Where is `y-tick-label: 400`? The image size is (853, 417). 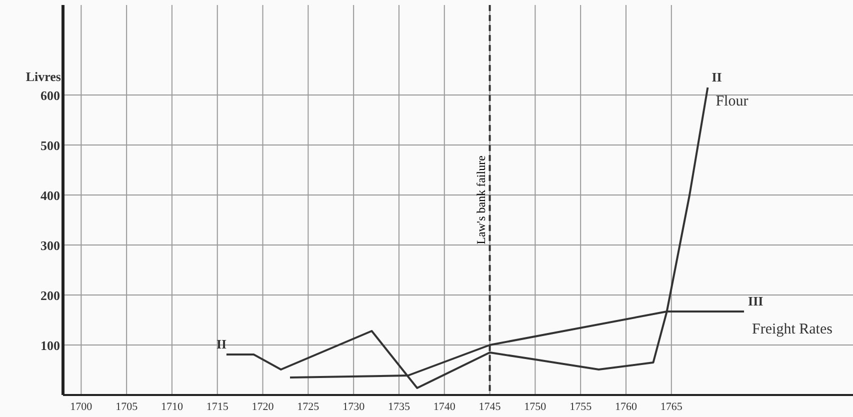 y-tick-label: 400 is located at coordinates (50, 195).